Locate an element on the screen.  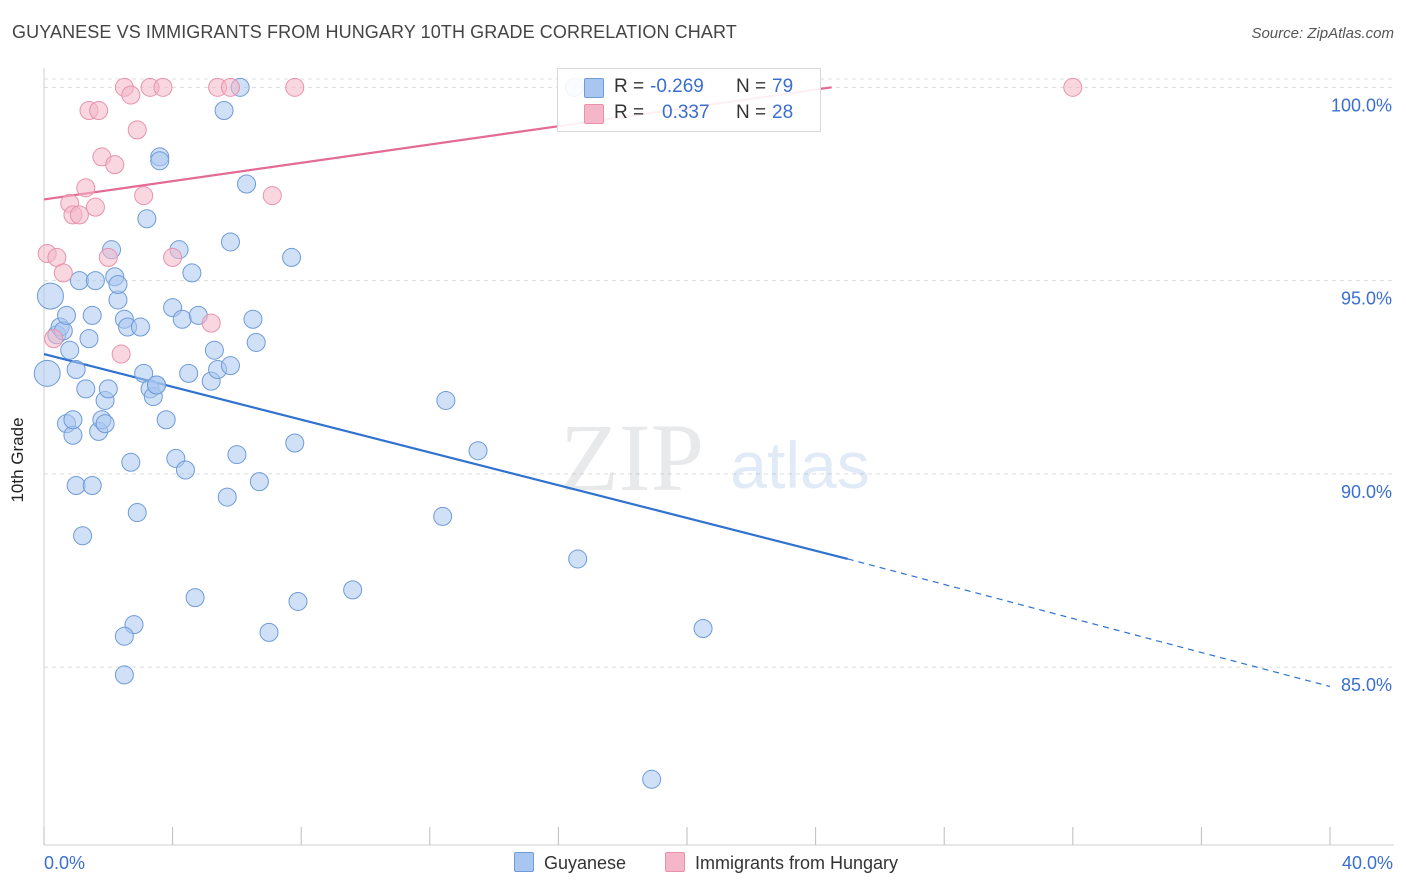
y-tick-label: 90.0% is located at coordinates (1366, 492).